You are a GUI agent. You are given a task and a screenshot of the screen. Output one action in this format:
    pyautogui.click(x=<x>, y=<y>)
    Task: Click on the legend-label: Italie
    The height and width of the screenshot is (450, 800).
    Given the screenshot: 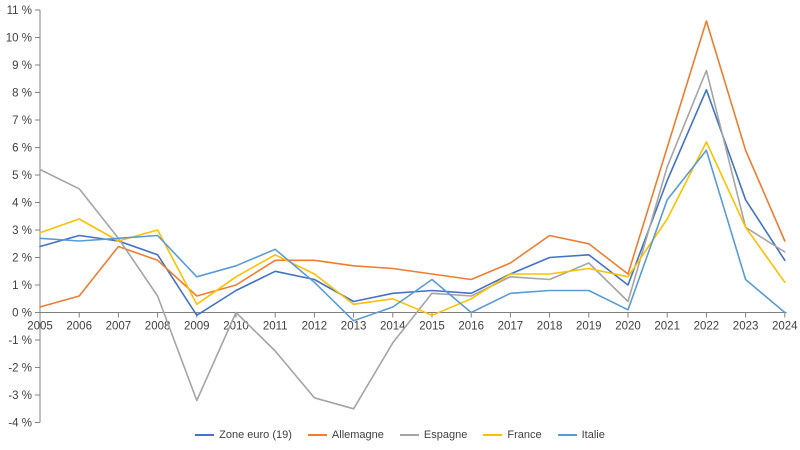 What is the action you would take?
    pyautogui.click(x=593, y=435)
    